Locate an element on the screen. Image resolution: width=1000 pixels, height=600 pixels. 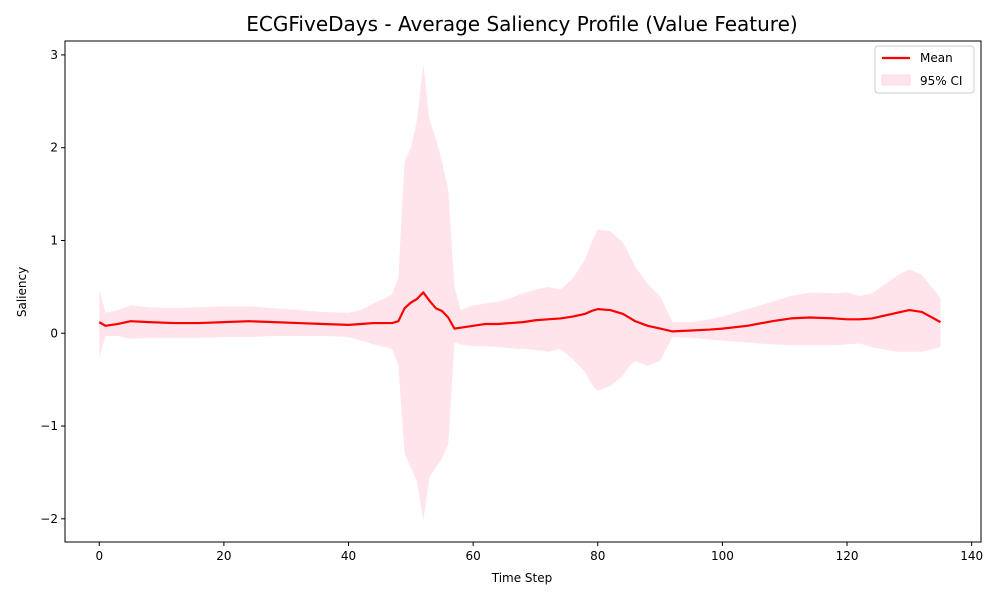
y-tick-label: −2 is located at coordinates (49, 519).